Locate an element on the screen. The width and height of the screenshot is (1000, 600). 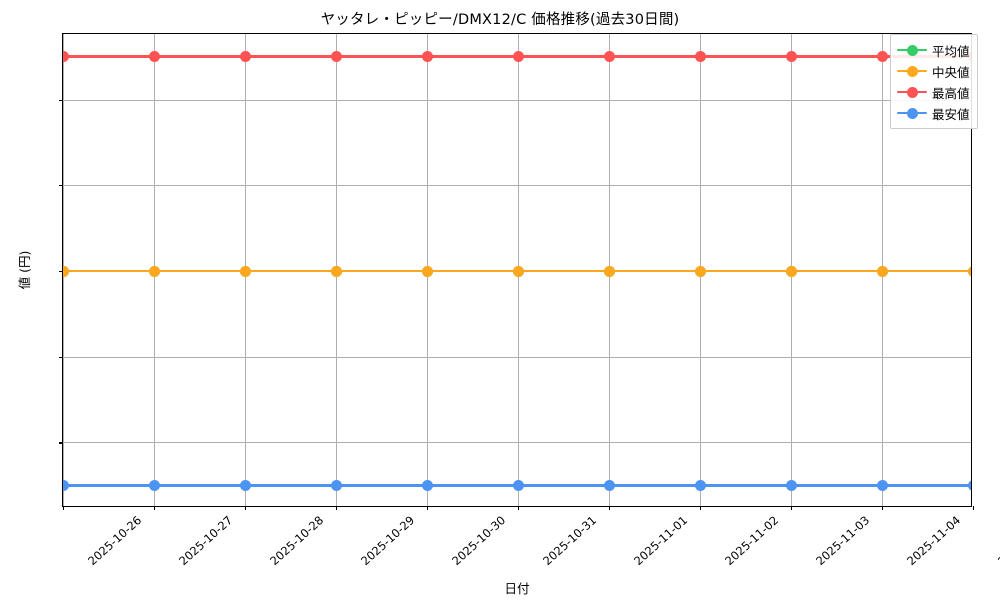
x-axis-tick-label: 2025-11-03 is located at coordinates (843, 541).